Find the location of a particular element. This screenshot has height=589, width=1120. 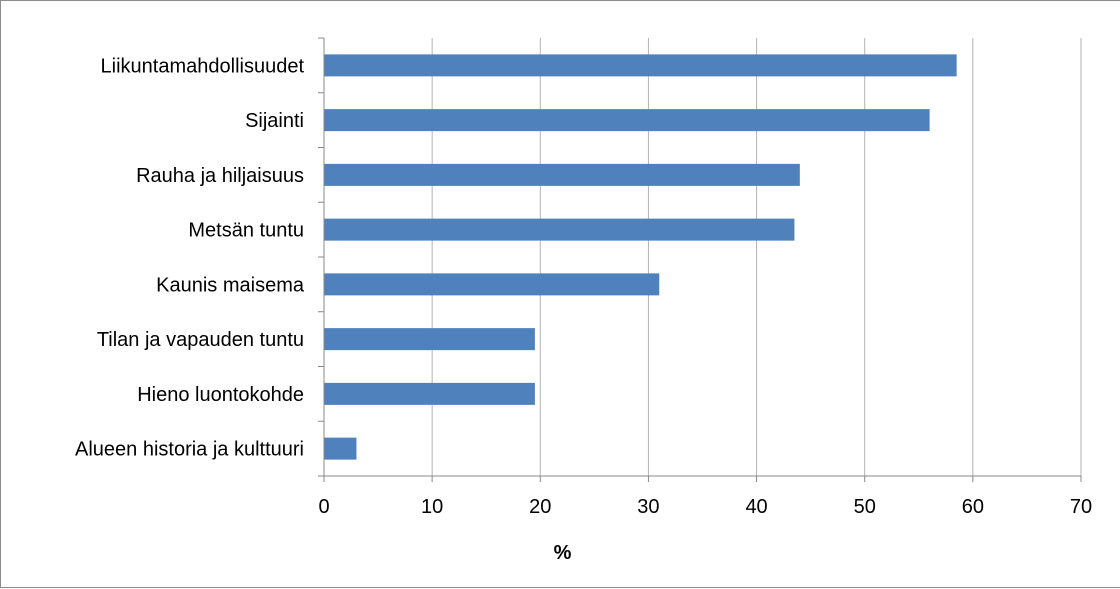

category-label-7: Hieno luontokohde is located at coordinates (220, 395).